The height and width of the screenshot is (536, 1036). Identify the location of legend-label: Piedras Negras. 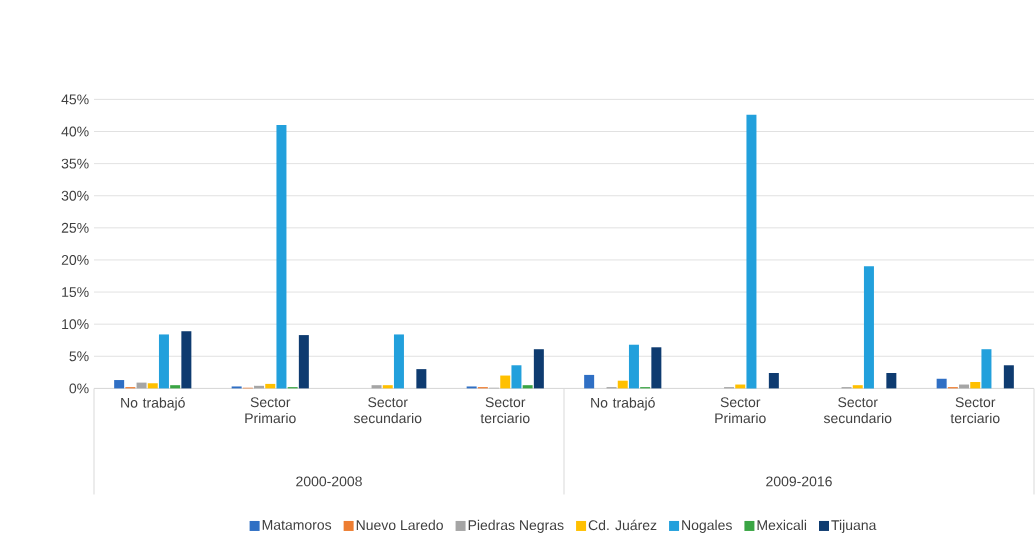
(516, 526).